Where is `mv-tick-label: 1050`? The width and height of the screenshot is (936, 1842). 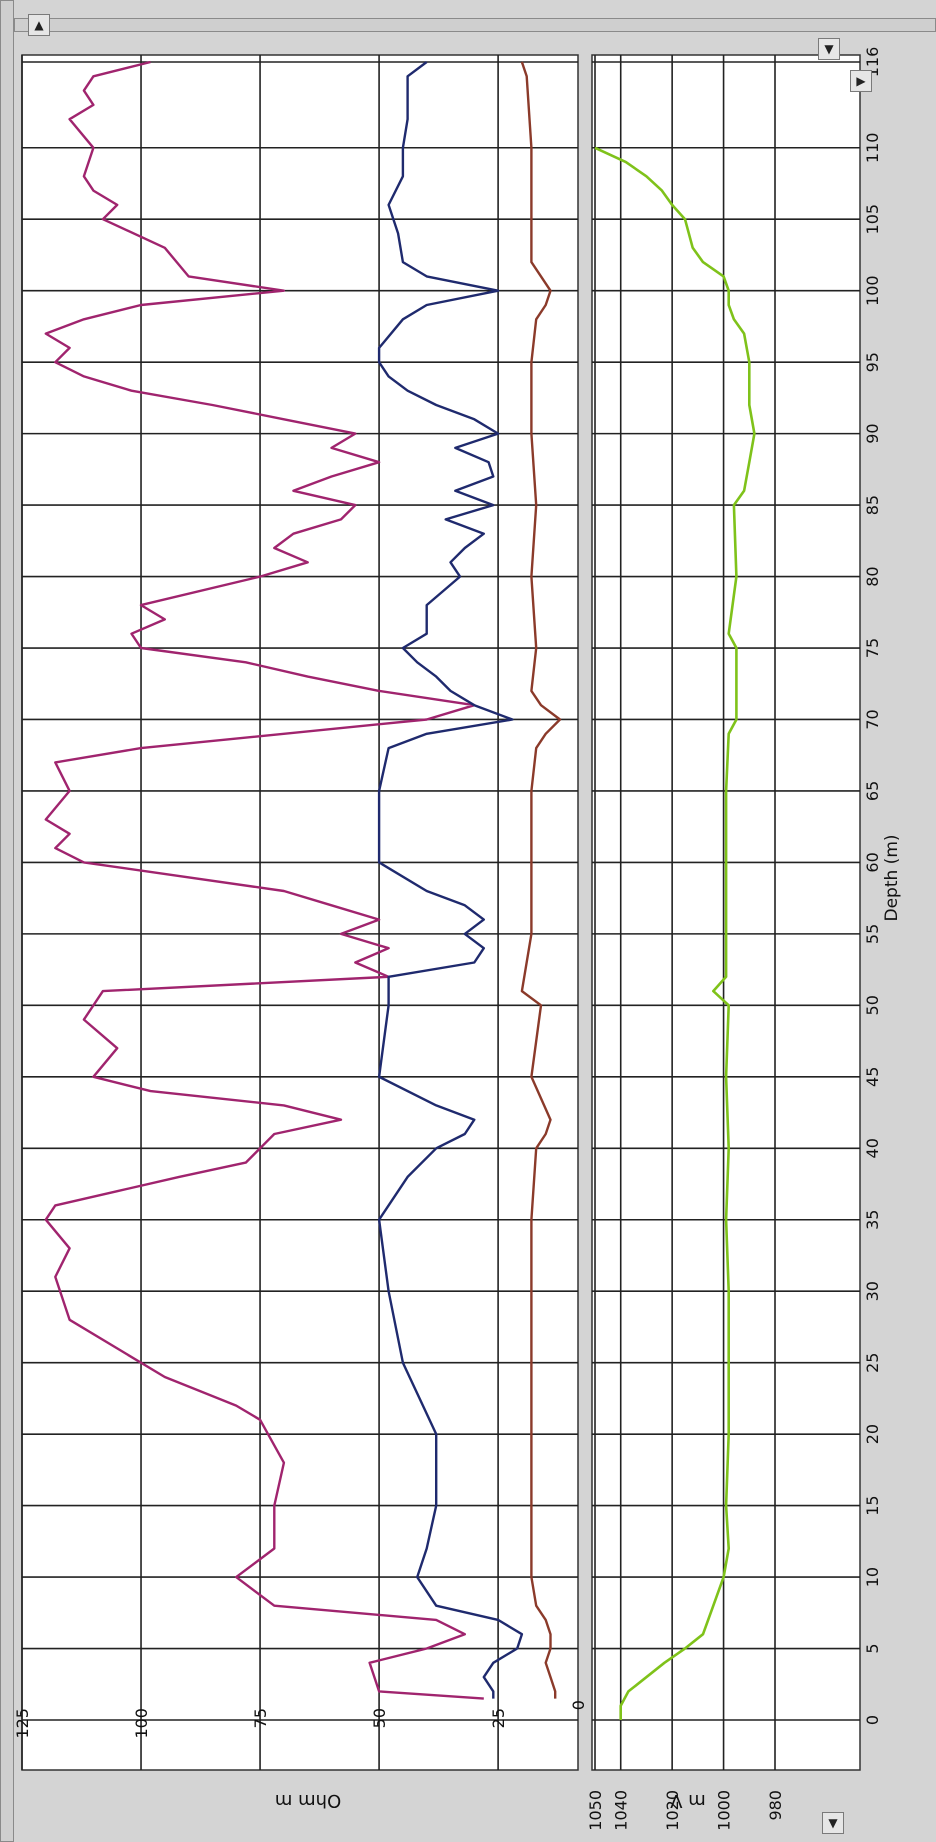
mv-tick-label: 1050 is located at coordinates (595, 1810).